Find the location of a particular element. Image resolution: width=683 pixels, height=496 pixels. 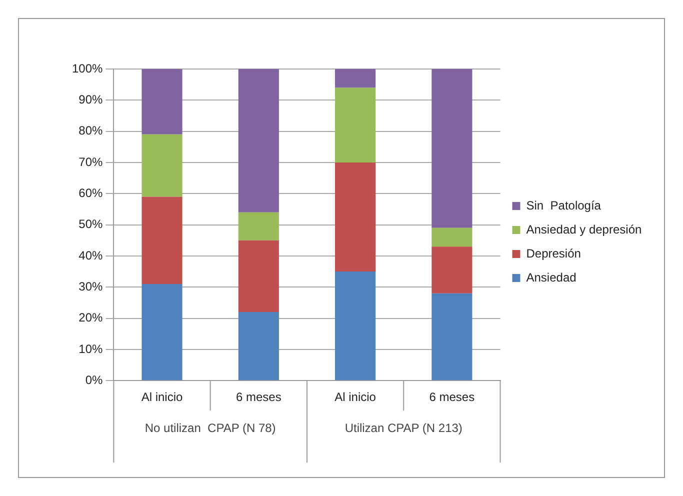

y-tick-label: 40% is located at coordinates (91, 255).